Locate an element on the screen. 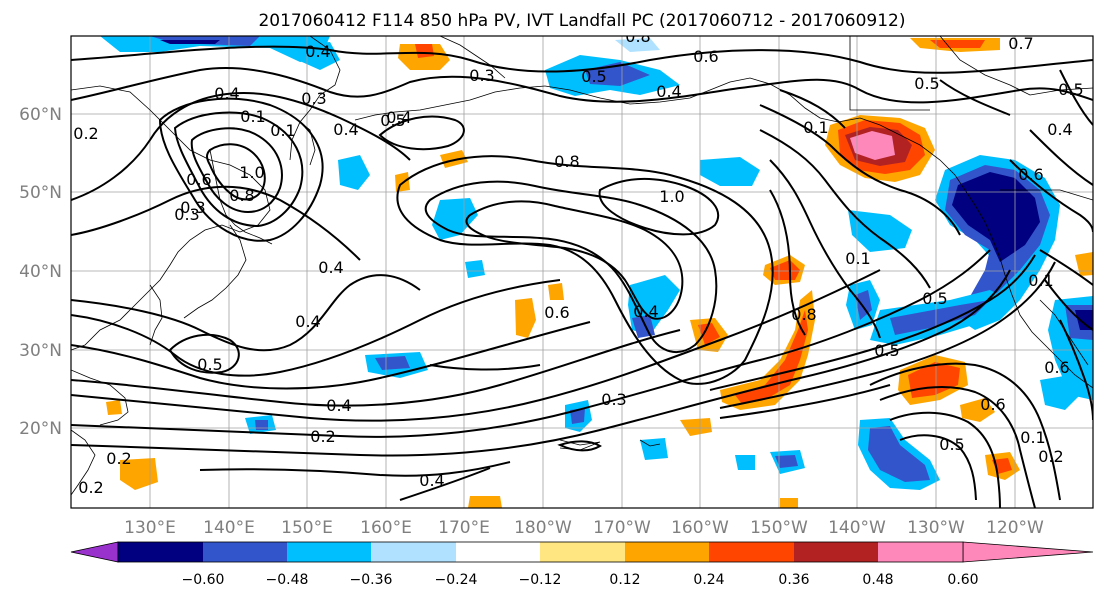 The height and width of the screenshot is (601, 1105). lon-label: 150°E is located at coordinates (307, 528).